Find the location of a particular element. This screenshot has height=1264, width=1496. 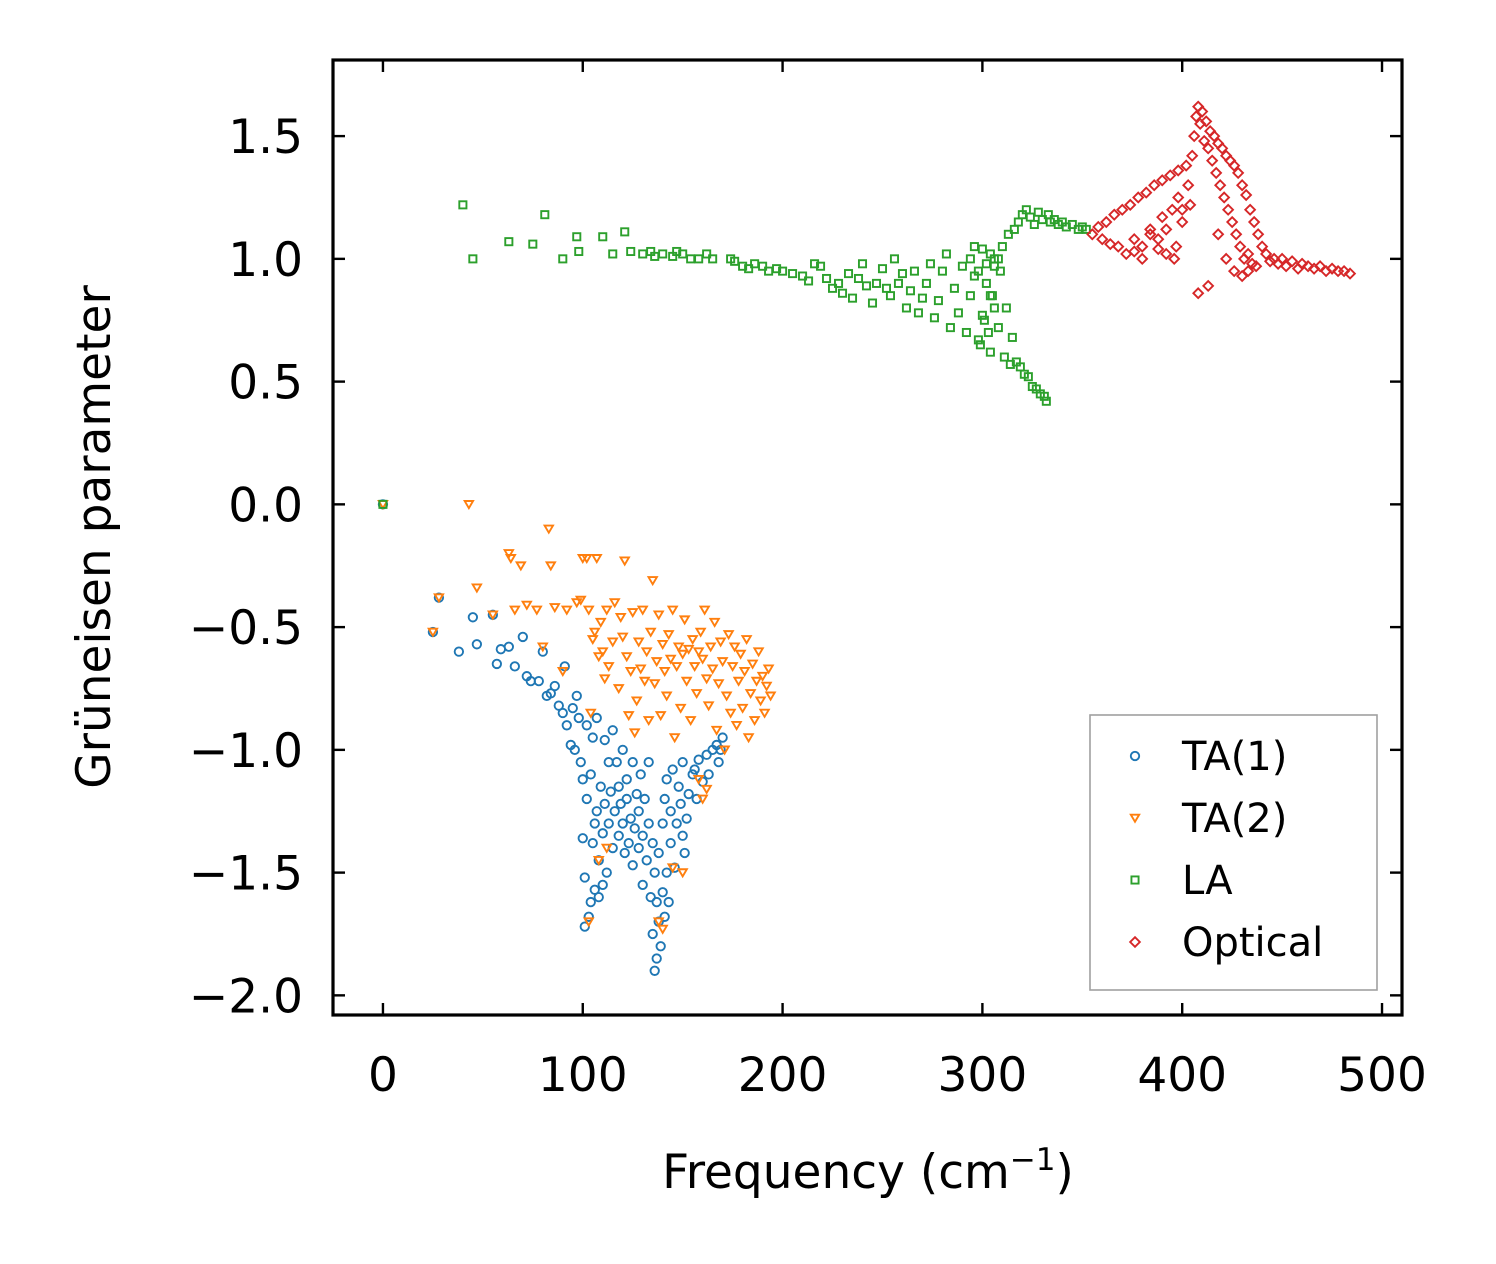

legend-entries: TA(1) TA(2) LA Optical is located at coordinates (1225, 850).